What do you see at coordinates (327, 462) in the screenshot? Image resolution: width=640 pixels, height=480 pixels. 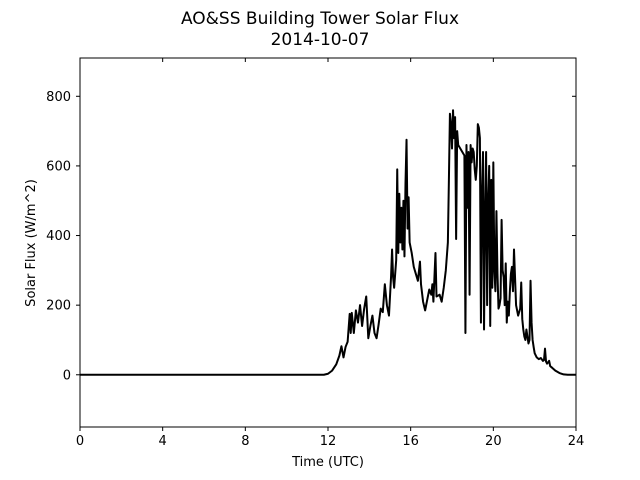 I see `x-axis-label: Time (UTC)` at bounding box center [327, 462].